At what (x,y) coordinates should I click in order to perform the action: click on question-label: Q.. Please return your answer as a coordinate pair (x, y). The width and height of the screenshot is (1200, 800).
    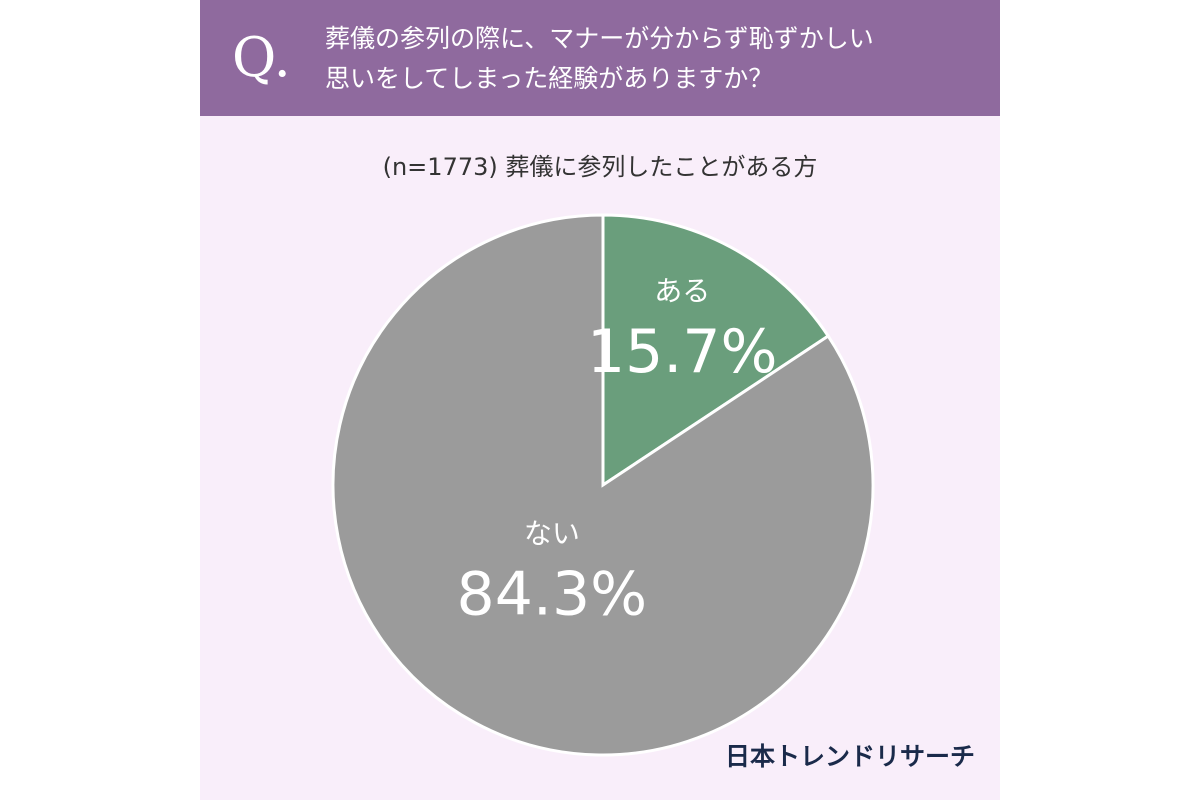
    Looking at the image, I should click on (261, 57).